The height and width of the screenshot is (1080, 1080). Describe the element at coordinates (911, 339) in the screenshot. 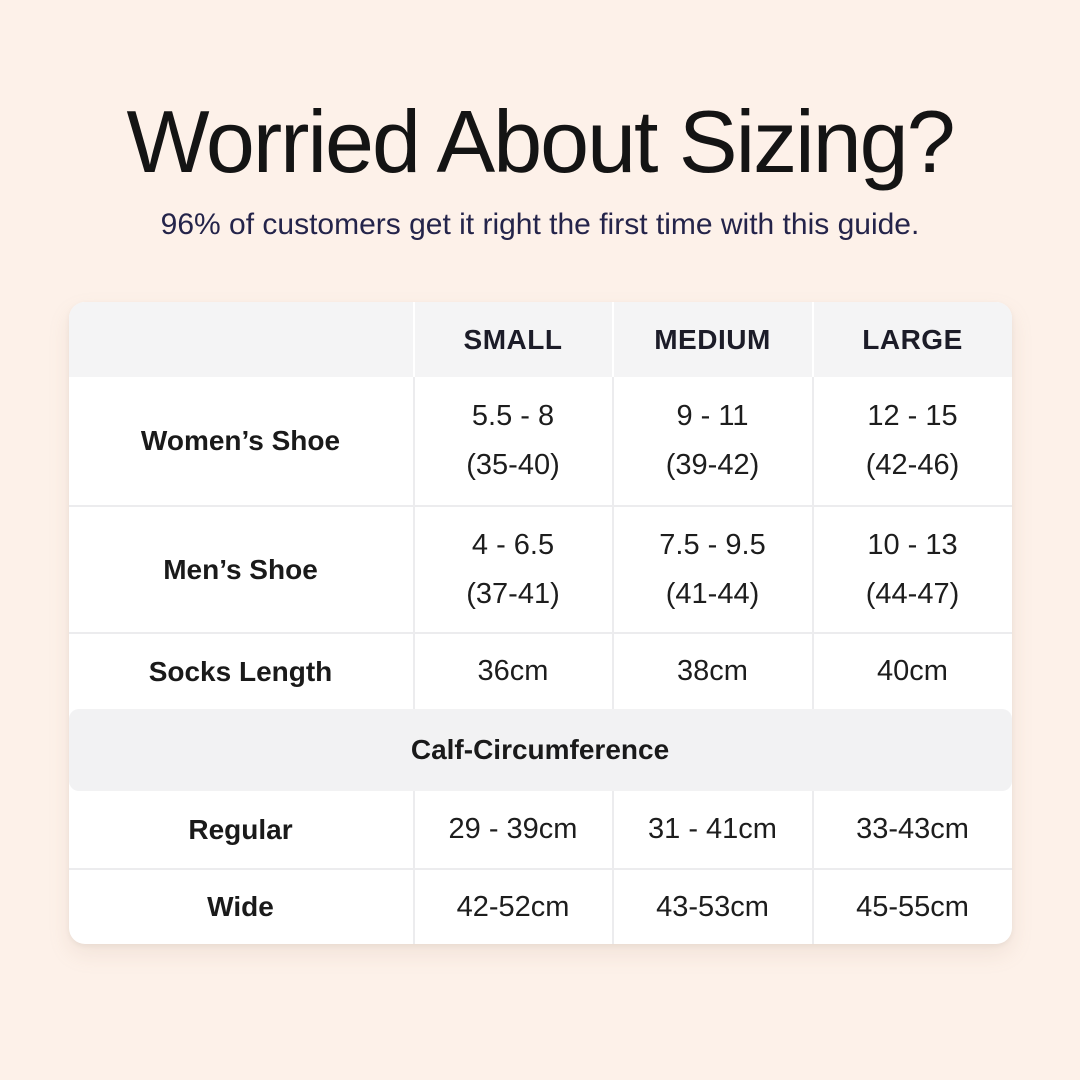

I see `header-cell-large: LARGE` at that location.